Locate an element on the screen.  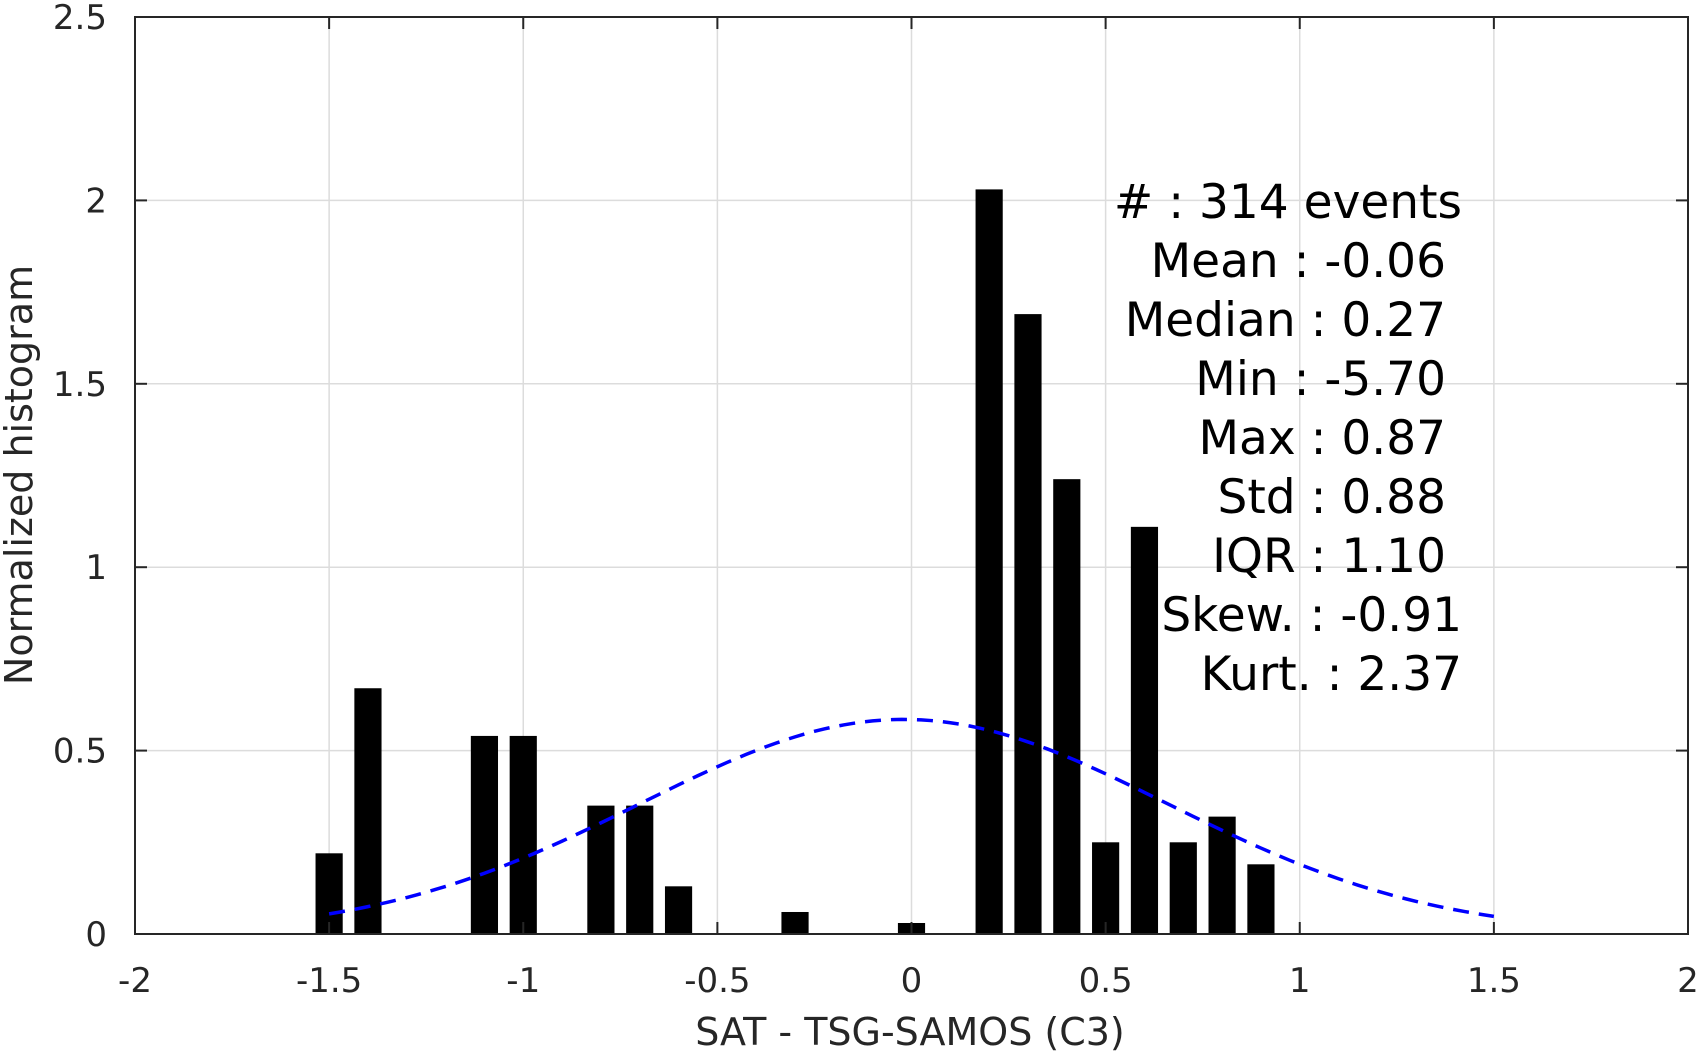
x-tick-label: 0 is located at coordinates (912, 981).